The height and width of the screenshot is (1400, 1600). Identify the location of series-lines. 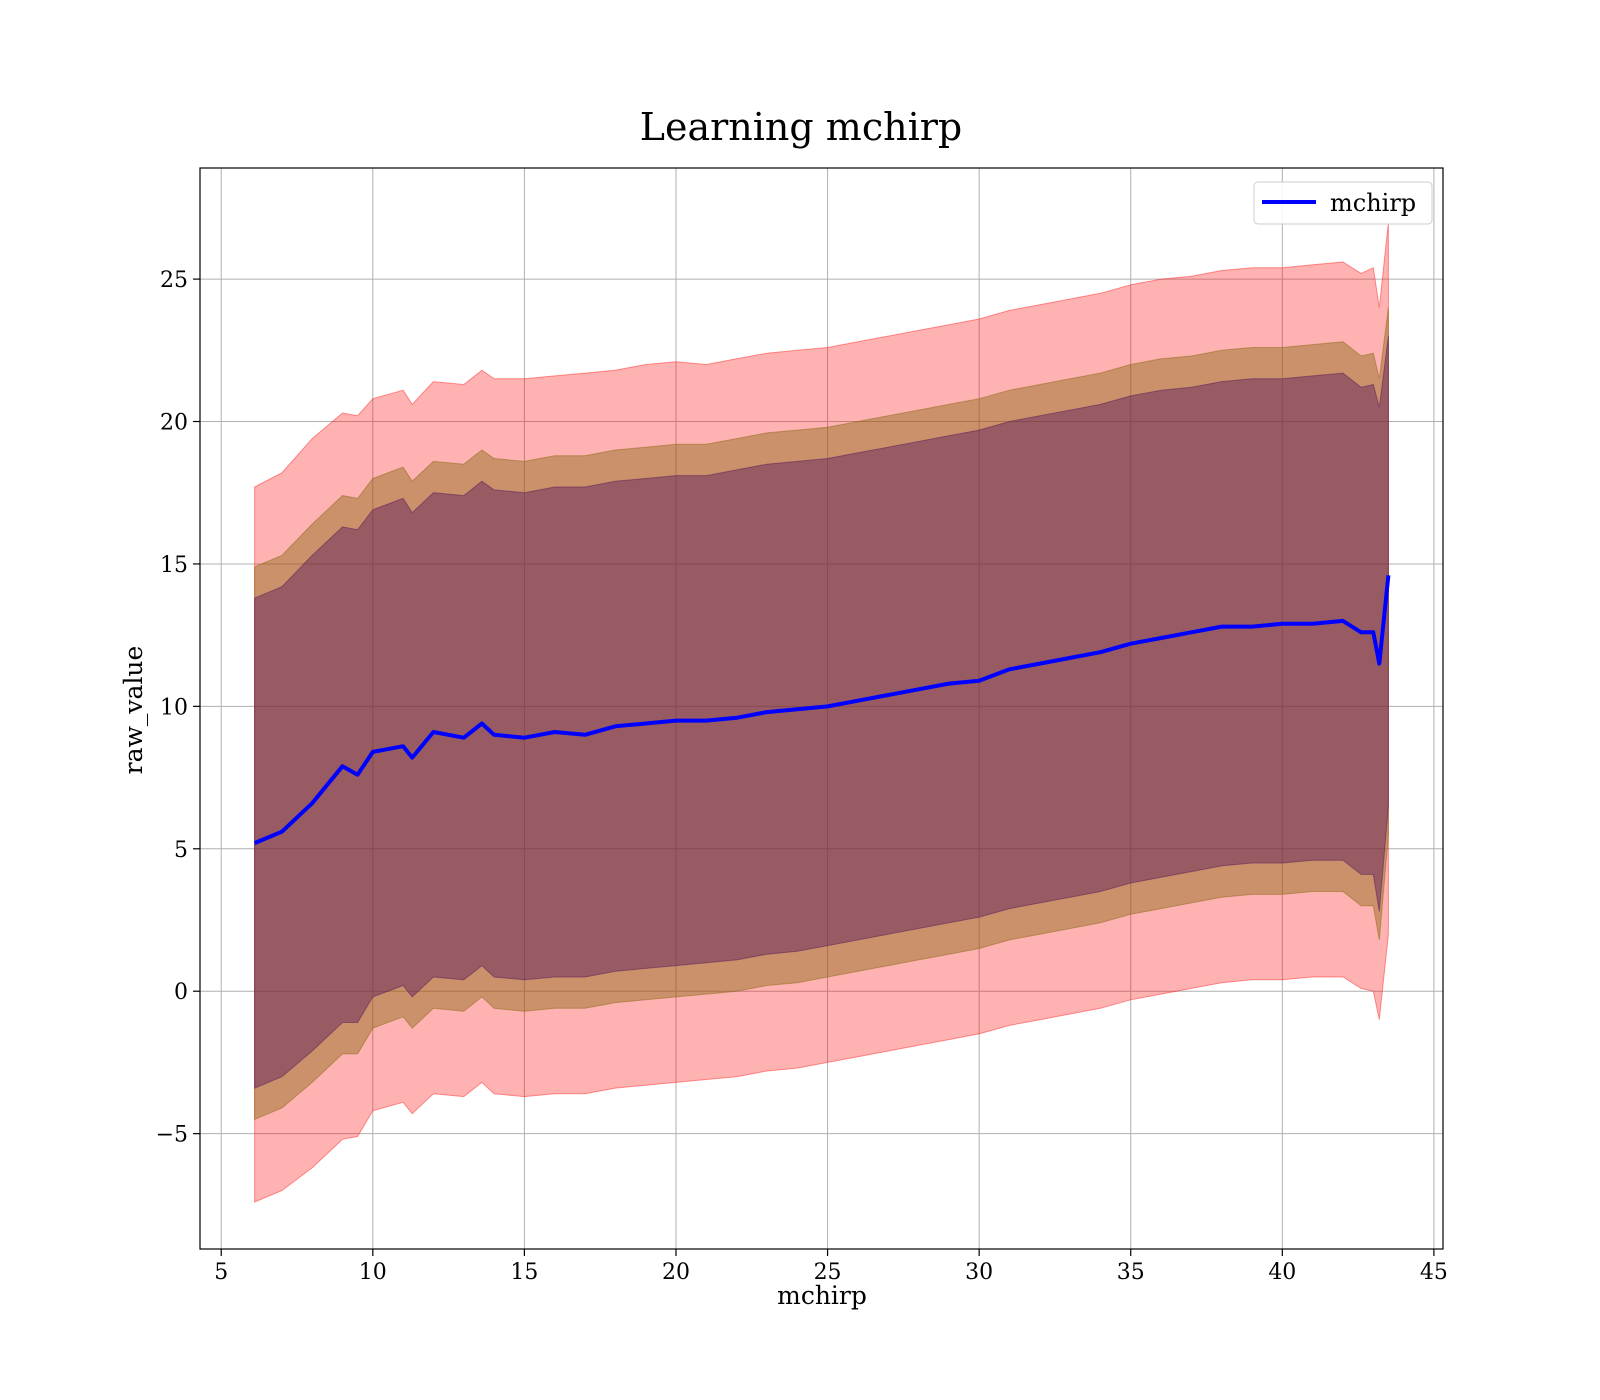
(822, 710).